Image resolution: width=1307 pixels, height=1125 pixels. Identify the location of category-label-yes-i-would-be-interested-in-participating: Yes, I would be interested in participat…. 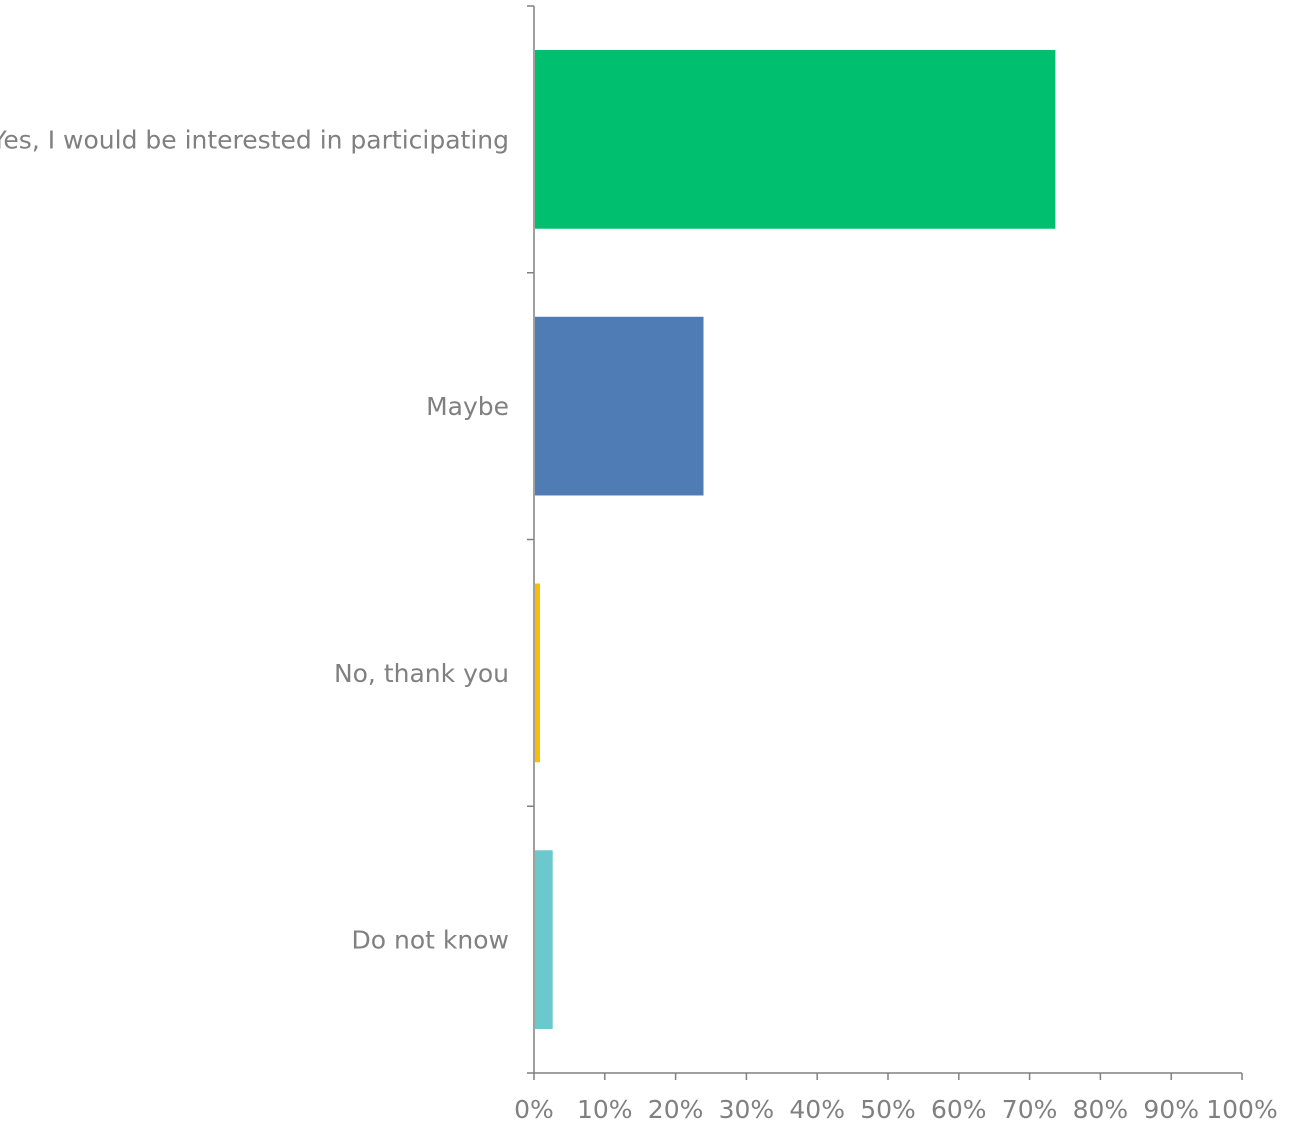
(254, 139).